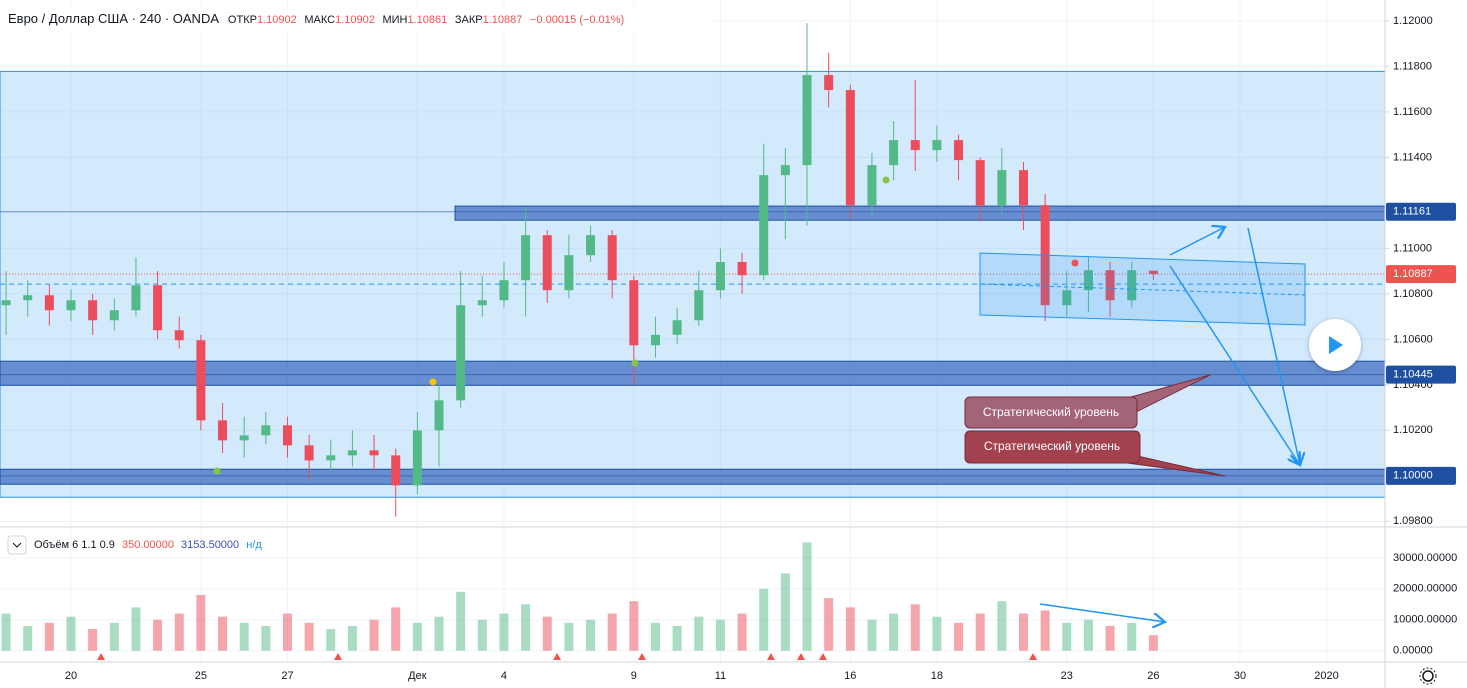 This screenshot has width=1467, height=688. Describe the element at coordinates (394, 20) in the screenshot. I see `ohlc-label: МИН` at that location.